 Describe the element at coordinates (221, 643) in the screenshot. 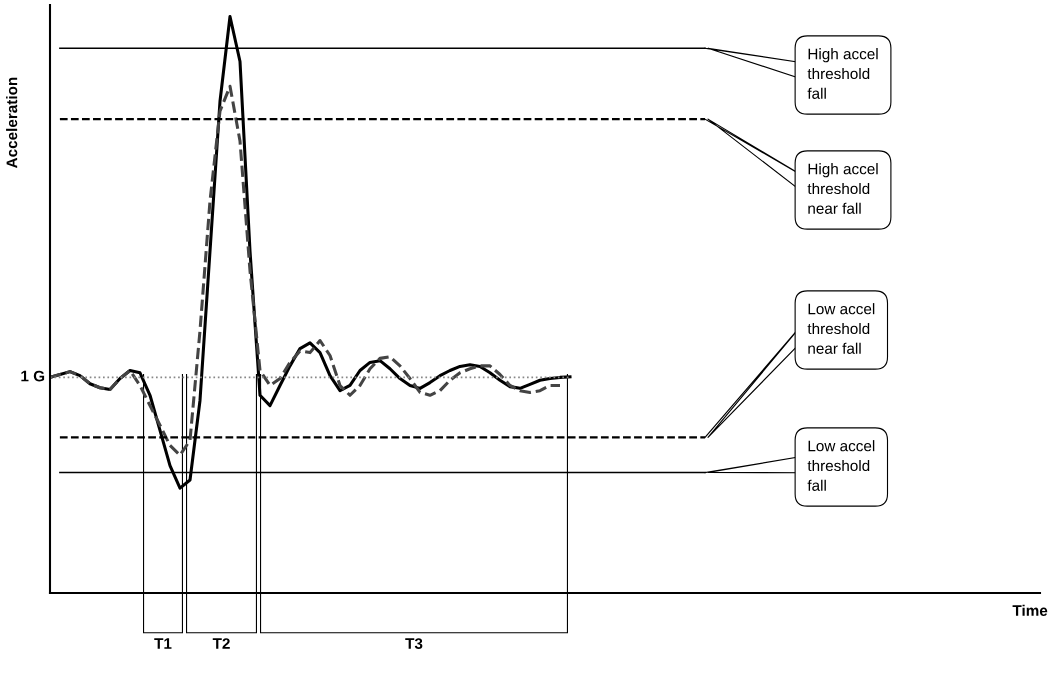

I see `text: T2` at that location.